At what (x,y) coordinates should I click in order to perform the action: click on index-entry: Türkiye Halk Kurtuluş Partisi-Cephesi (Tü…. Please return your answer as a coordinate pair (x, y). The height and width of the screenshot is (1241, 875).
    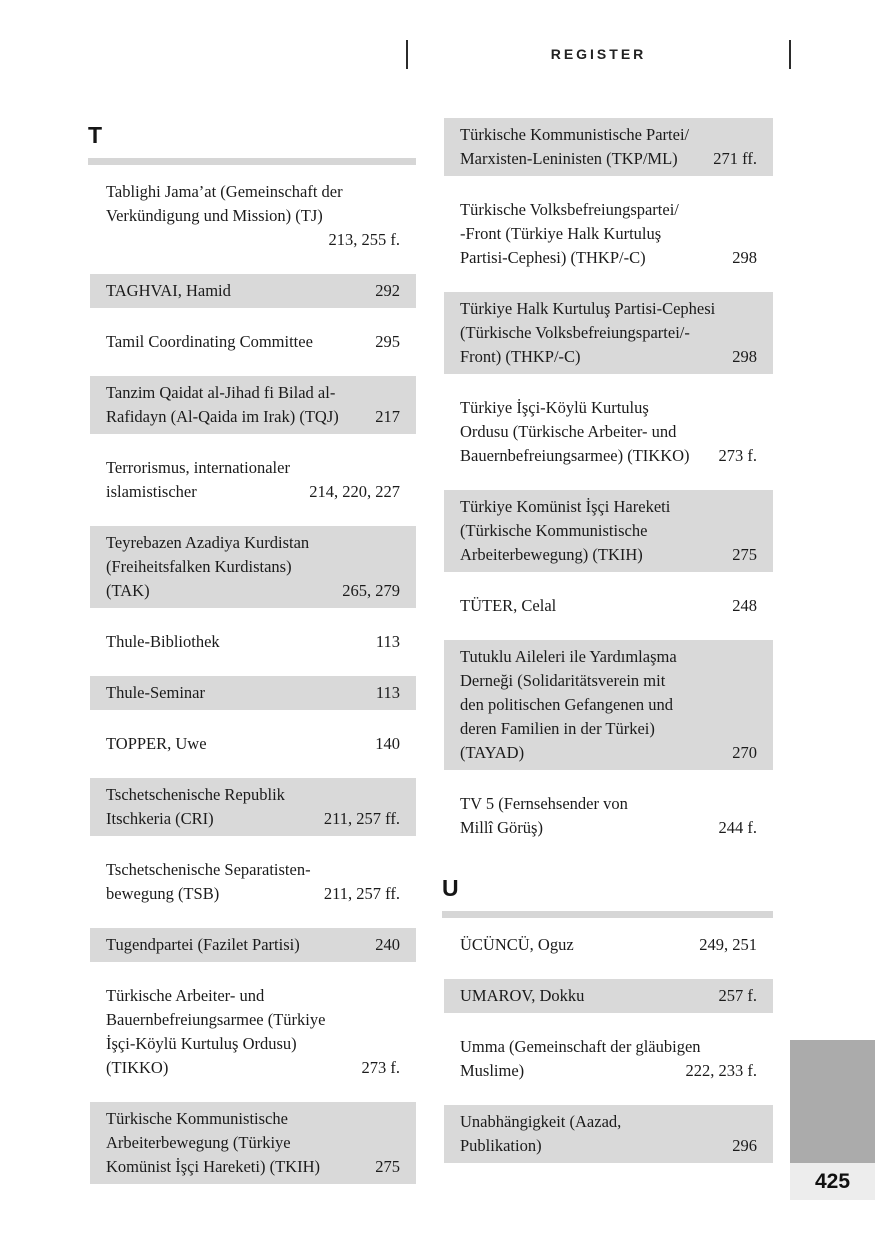
    Looking at the image, I should click on (608, 333).